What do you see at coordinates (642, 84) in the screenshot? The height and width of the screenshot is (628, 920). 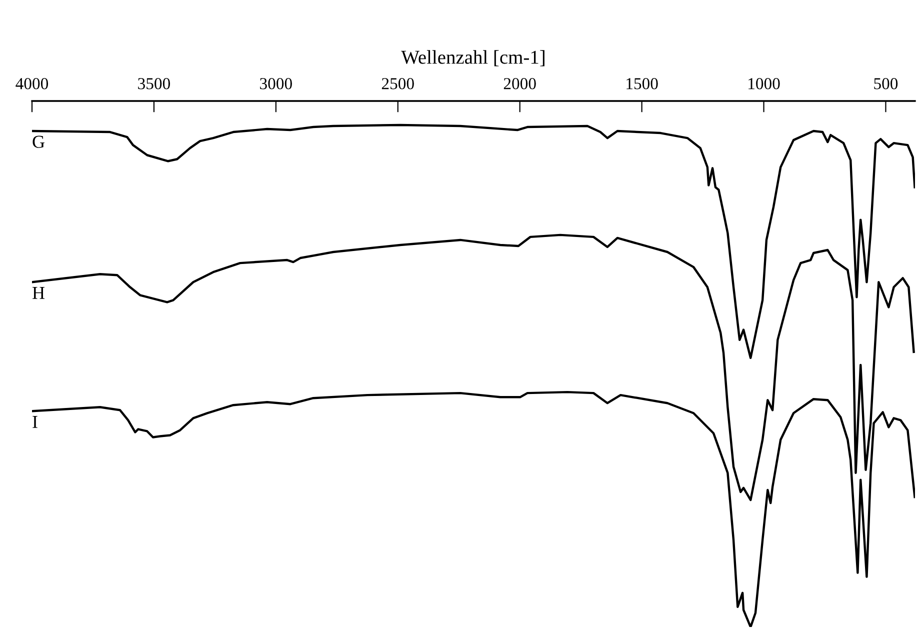 I see `x-tick-label: 1500` at bounding box center [642, 84].